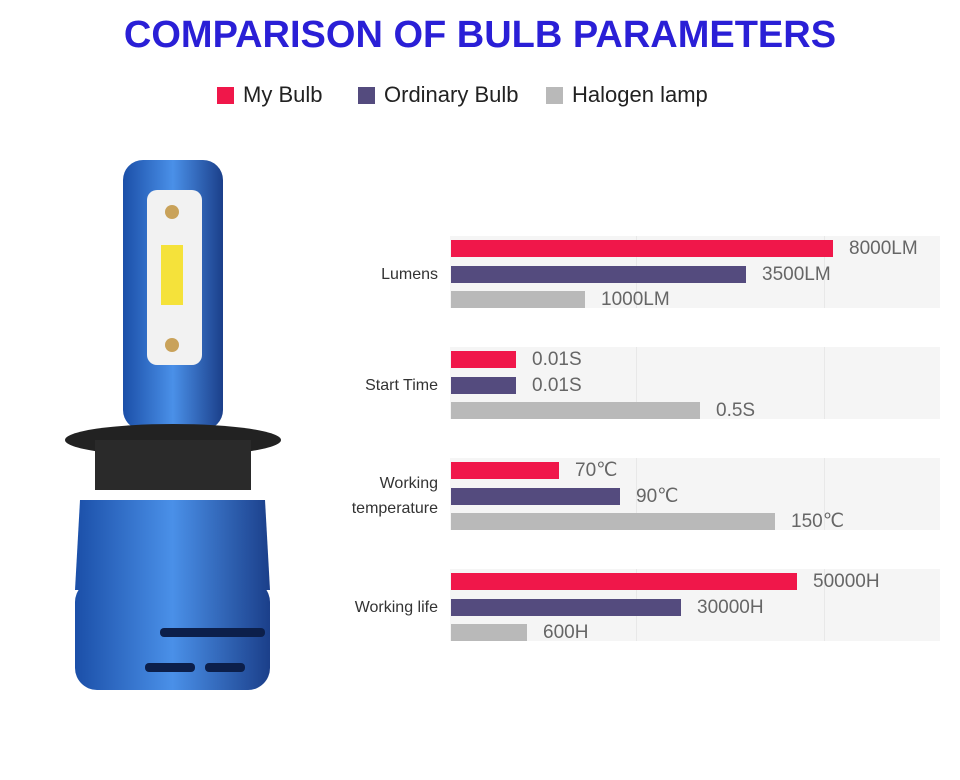  What do you see at coordinates (401, 385) in the screenshot?
I see `category-label: Start Time` at bounding box center [401, 385].